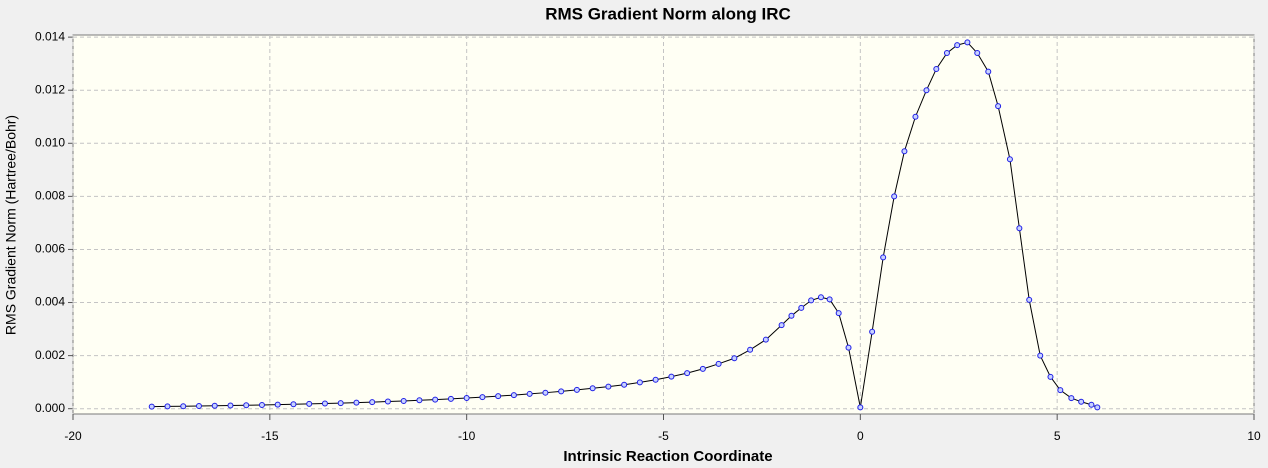 The height and width of the screenshot is (468, 1268). I want to click on y-axis-label: RMS Gradient Norm (Hartree/Bohr), so click(11, 225).